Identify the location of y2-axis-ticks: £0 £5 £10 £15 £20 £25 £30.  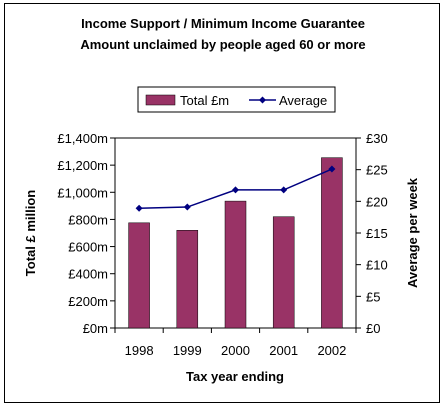
(372, 233).